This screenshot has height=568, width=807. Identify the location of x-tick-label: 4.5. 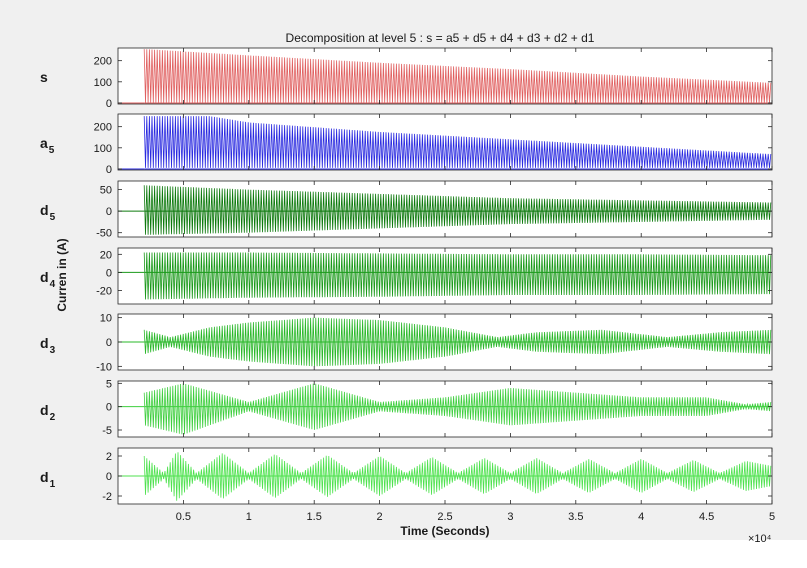
(706, 517).